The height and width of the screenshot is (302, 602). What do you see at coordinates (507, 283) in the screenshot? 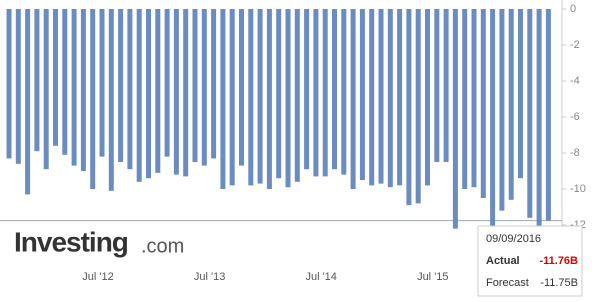
I see `tooltip-forecast-label: Forecast` at bounding box center [507, 283].